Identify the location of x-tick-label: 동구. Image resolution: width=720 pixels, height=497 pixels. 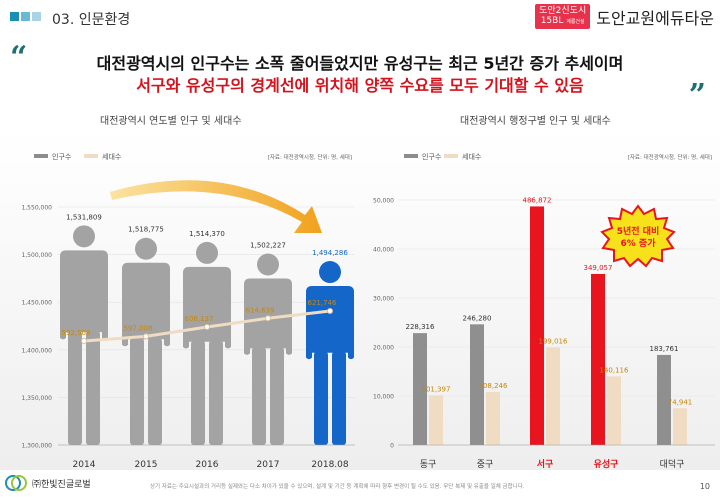
(428, 464).